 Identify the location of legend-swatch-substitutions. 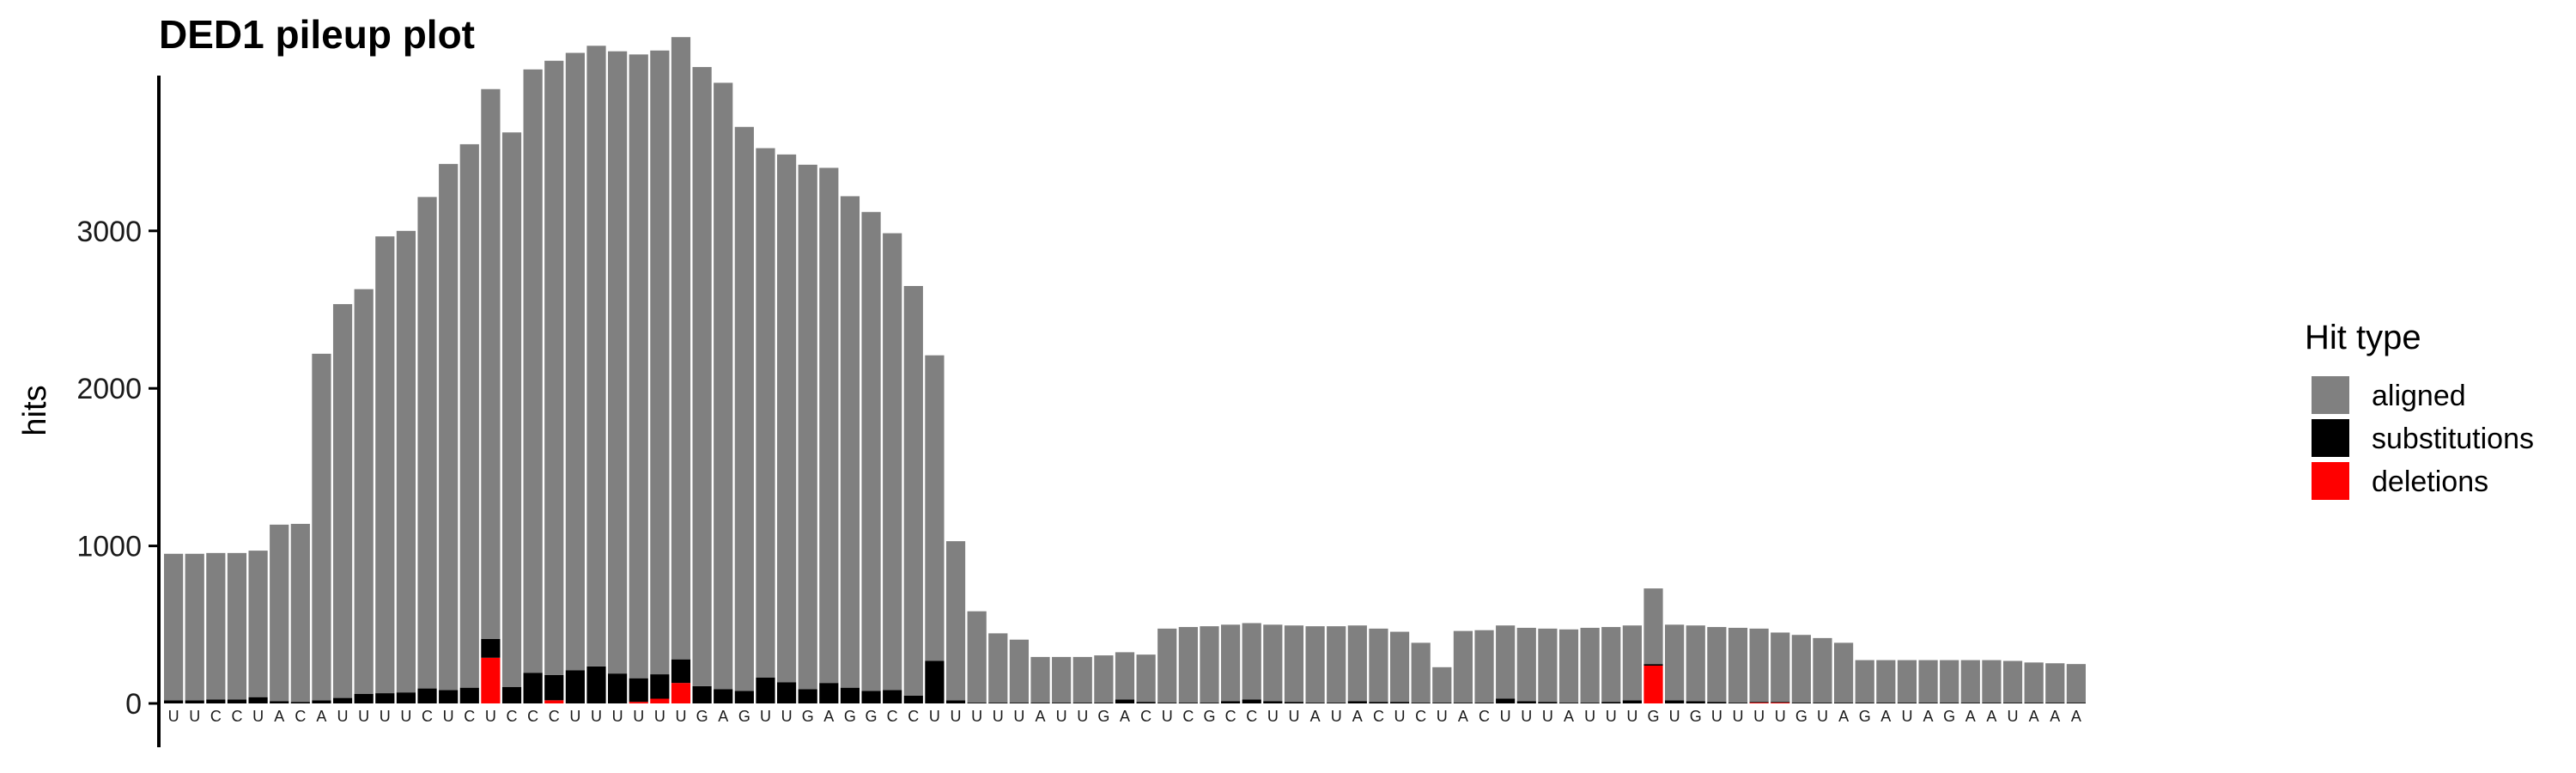
(2331, 438).